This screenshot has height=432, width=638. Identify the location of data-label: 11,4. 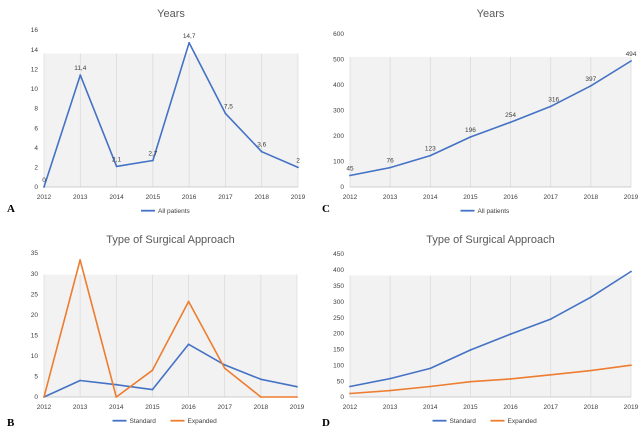
(80, 68).